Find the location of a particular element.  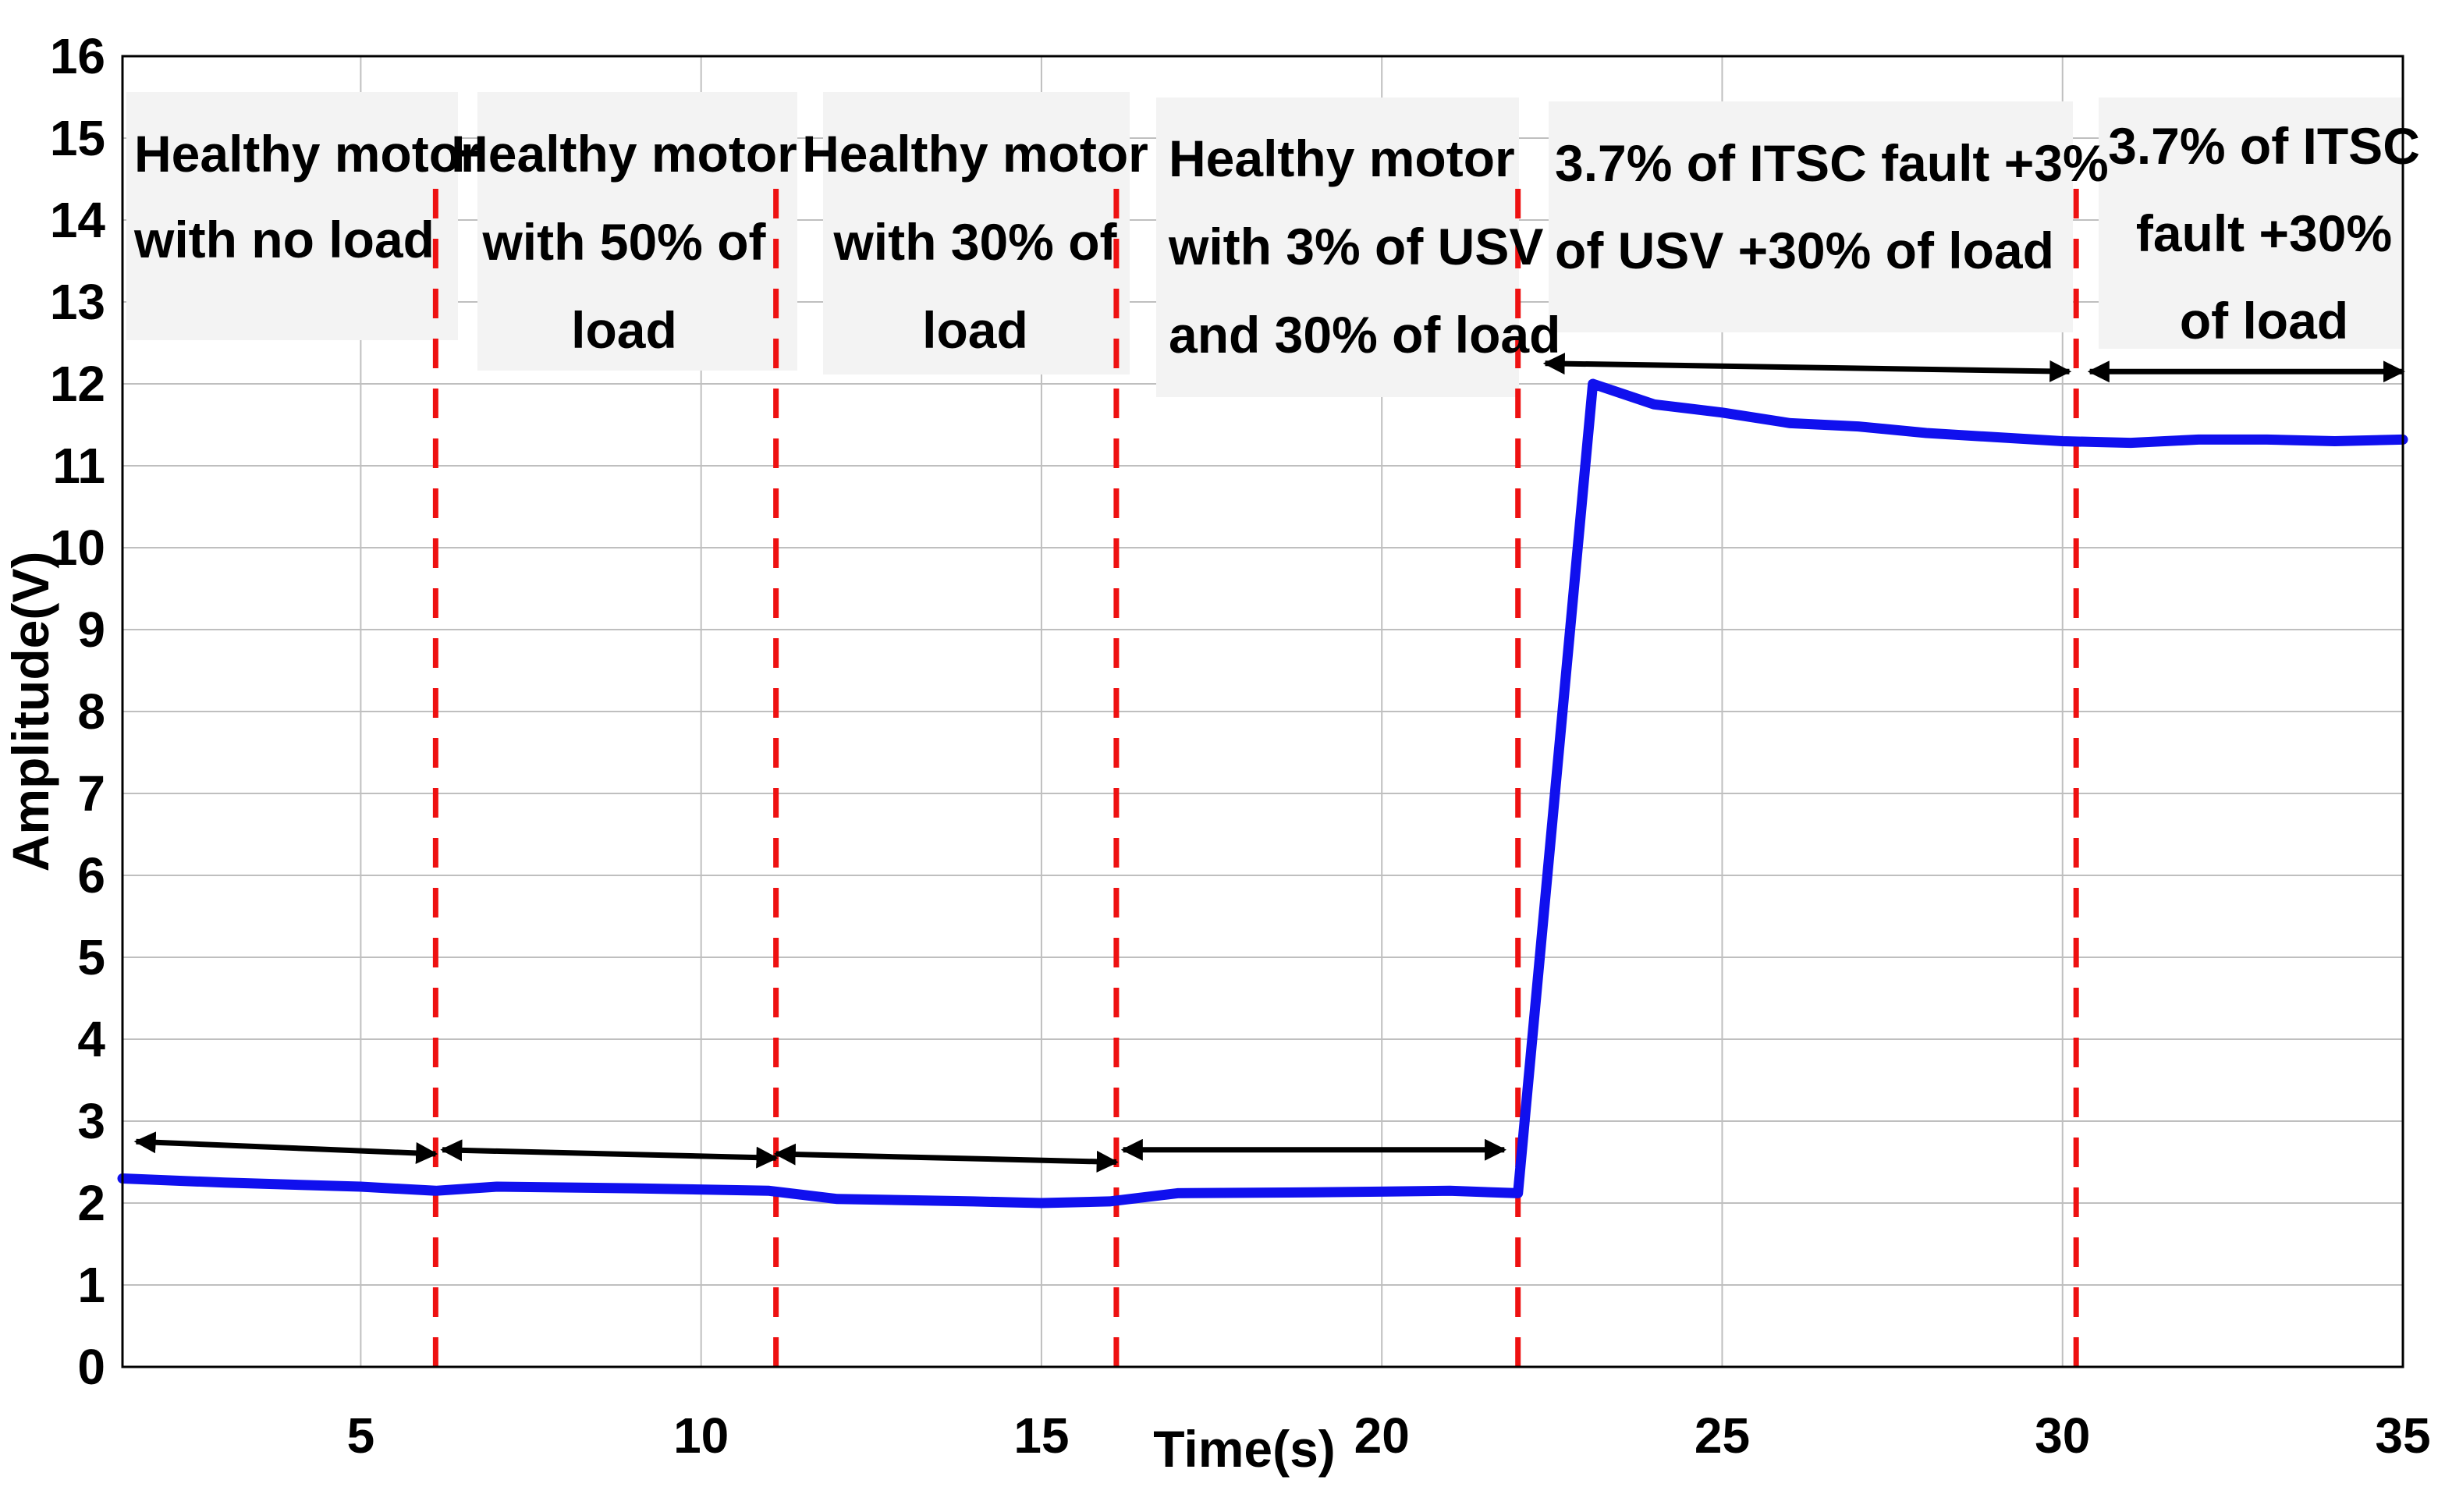

y-tick-label: 2 is located at coordinates (91, 1203).